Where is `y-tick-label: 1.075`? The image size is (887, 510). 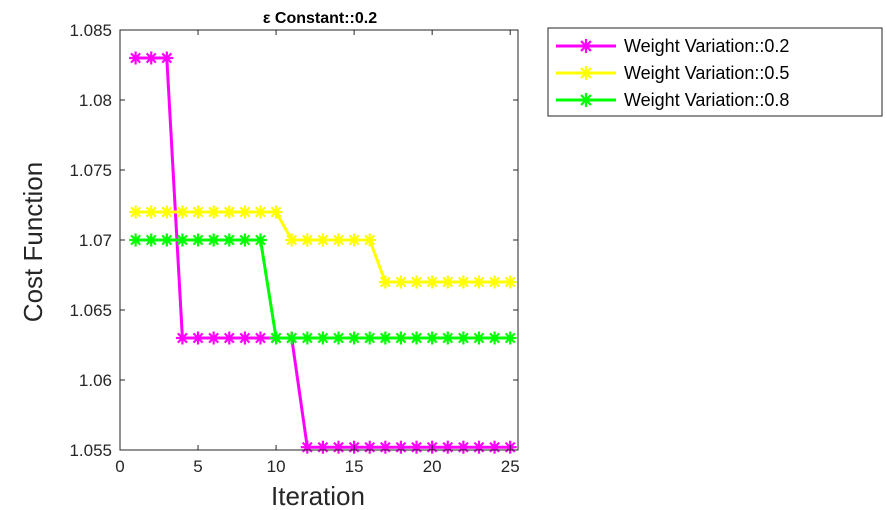
y-tick-label: 1.075 is located at coordinates (90, 170).